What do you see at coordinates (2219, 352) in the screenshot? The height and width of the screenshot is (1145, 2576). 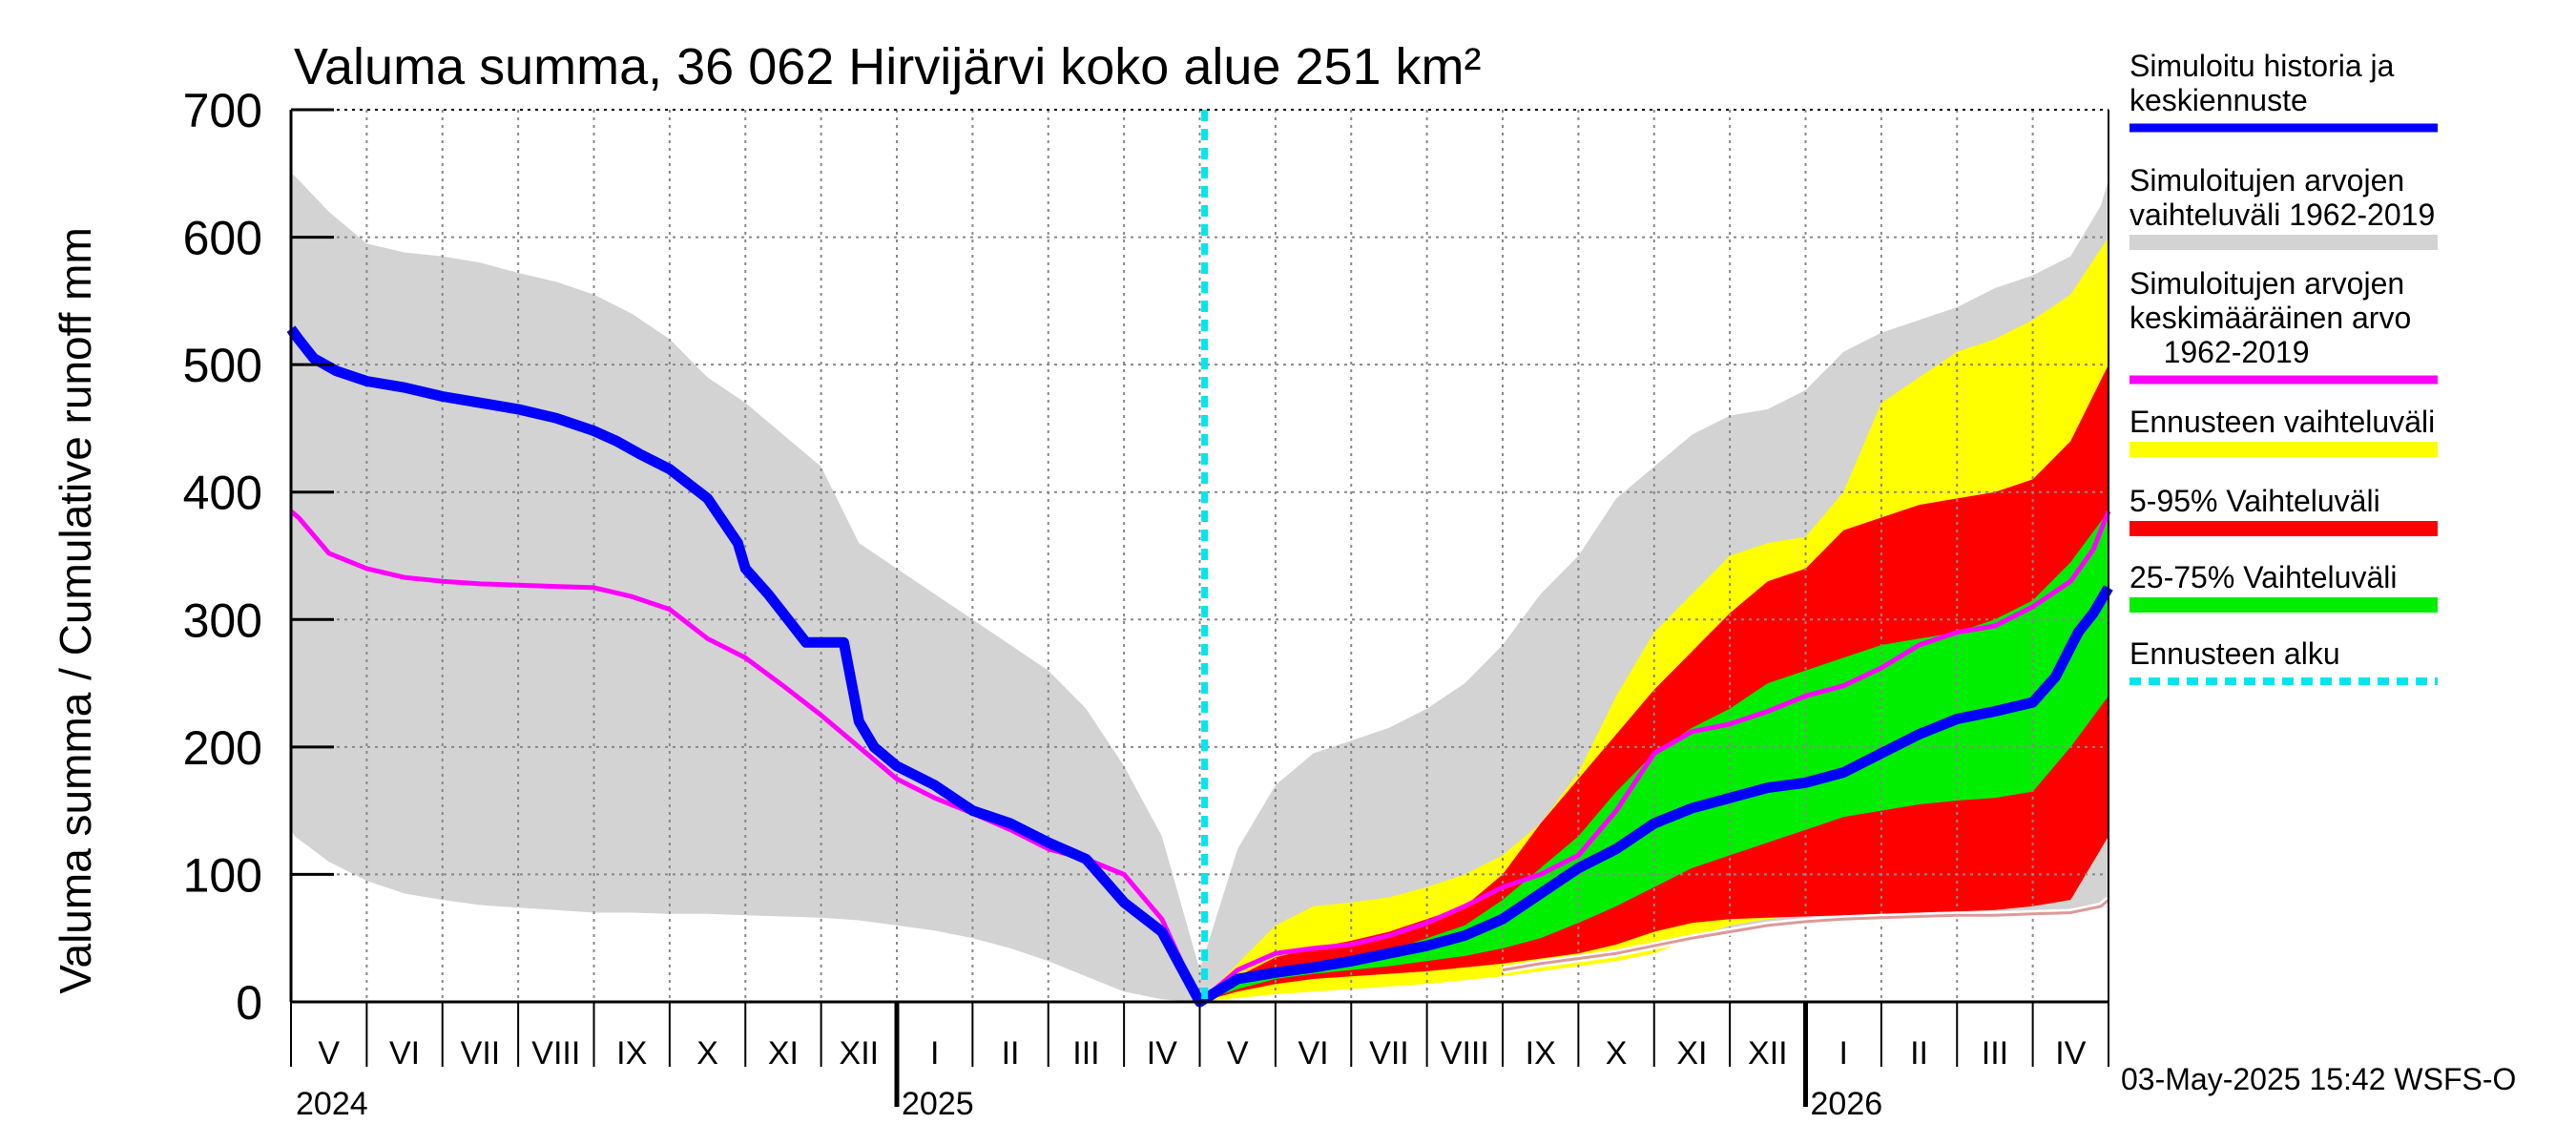 I see `legend-label: 1962-2019` at bounding box center [2219, 352].